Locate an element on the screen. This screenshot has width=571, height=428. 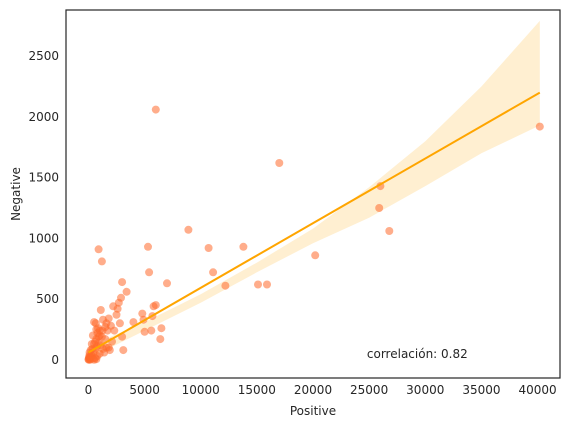
y-tick-label: 1000 is located at coordinates (43, 238).